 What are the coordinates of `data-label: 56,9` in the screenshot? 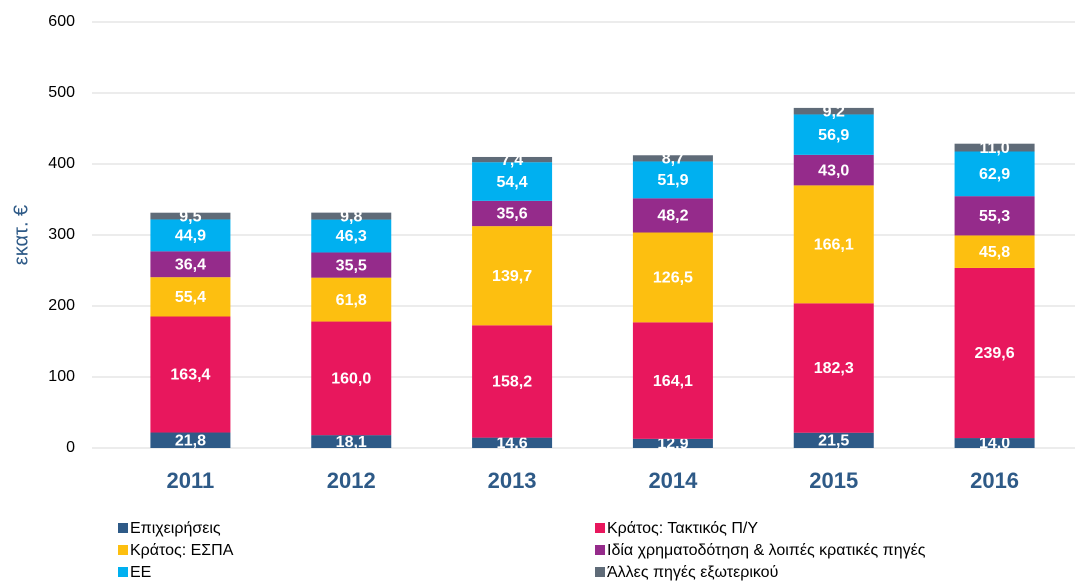 It's located at (833, 135).